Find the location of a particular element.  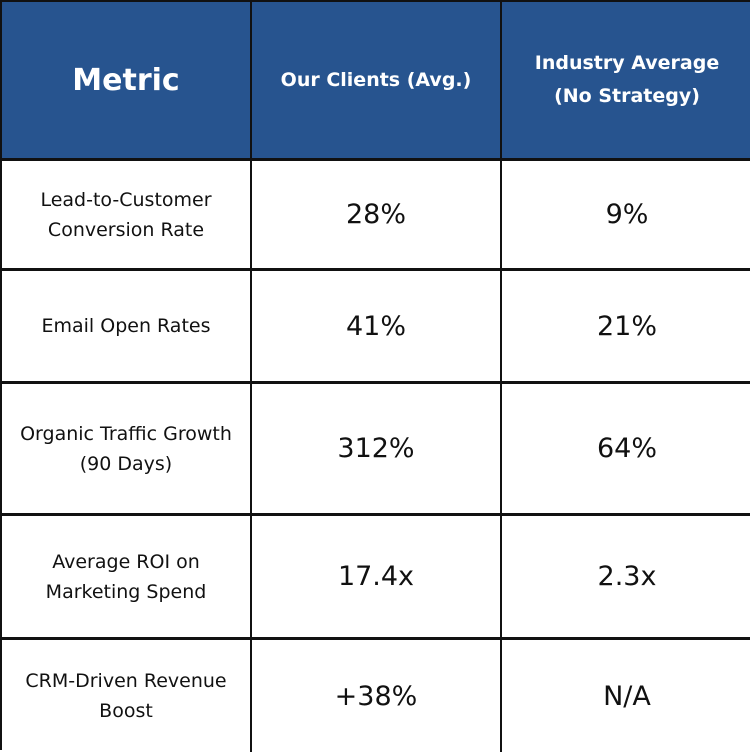

our-clients-cell: 17.4x is located at coordinates (377, 578).